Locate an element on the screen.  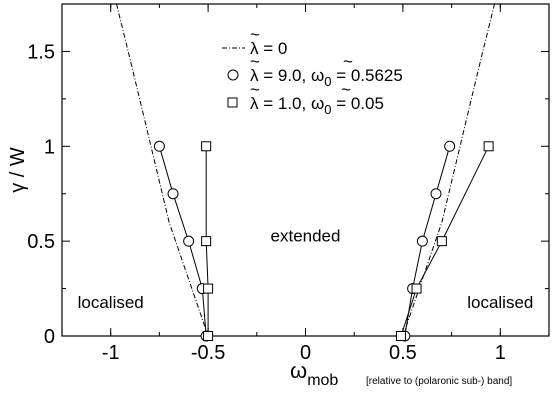
legend-label-series-circle: λ = 9.0, ω0 = 0.5625 is located at coordinates (326, 77).